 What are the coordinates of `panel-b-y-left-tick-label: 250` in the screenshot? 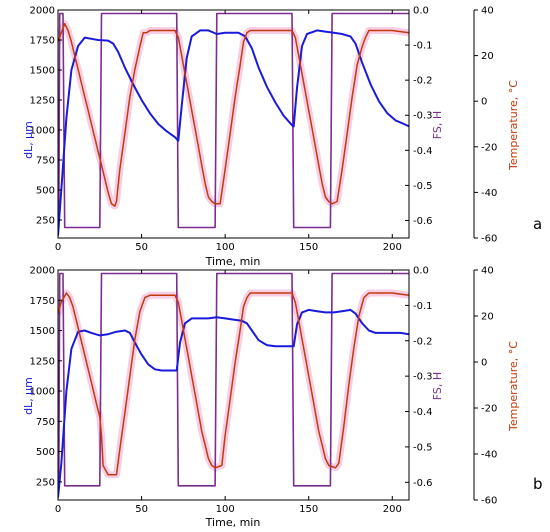 It's located at (45, 482).